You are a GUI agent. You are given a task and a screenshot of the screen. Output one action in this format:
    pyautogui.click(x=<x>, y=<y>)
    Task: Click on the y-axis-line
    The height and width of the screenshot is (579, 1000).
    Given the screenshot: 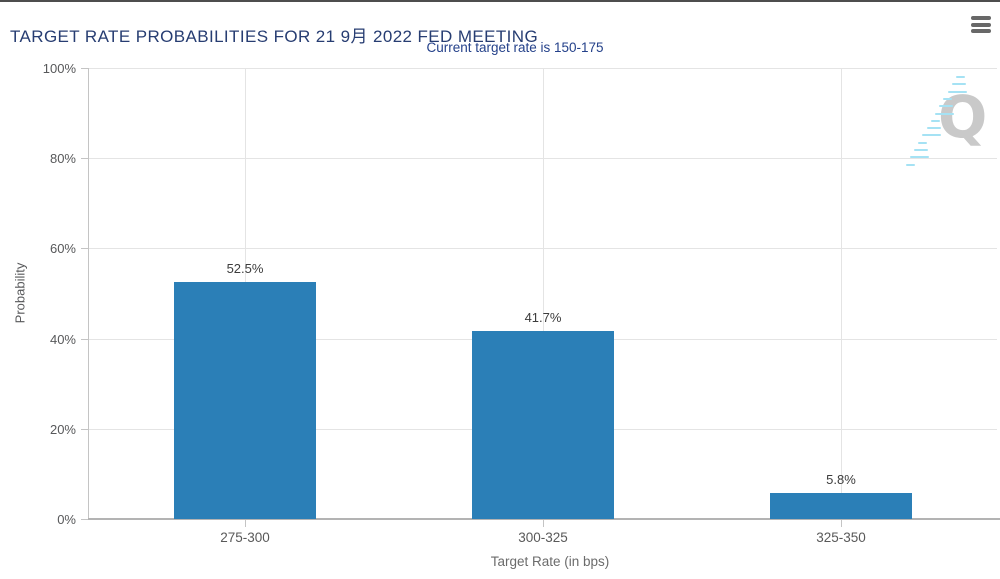 What is the action you would take?
    pyautogui.click(x=88, y=293)
    